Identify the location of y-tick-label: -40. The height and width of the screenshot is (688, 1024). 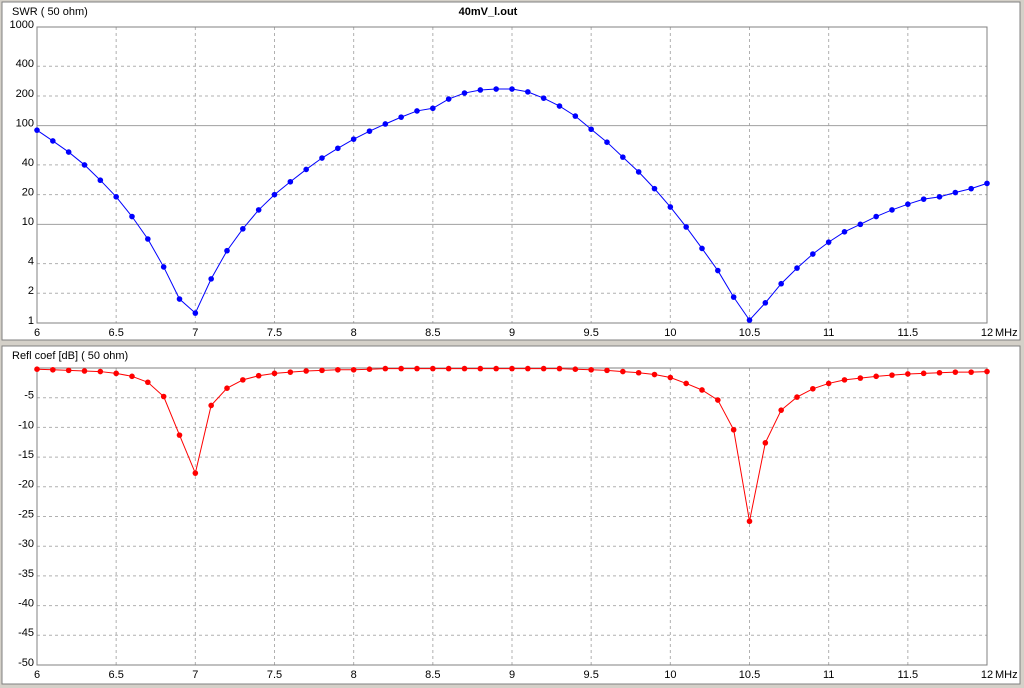
(26, 604).